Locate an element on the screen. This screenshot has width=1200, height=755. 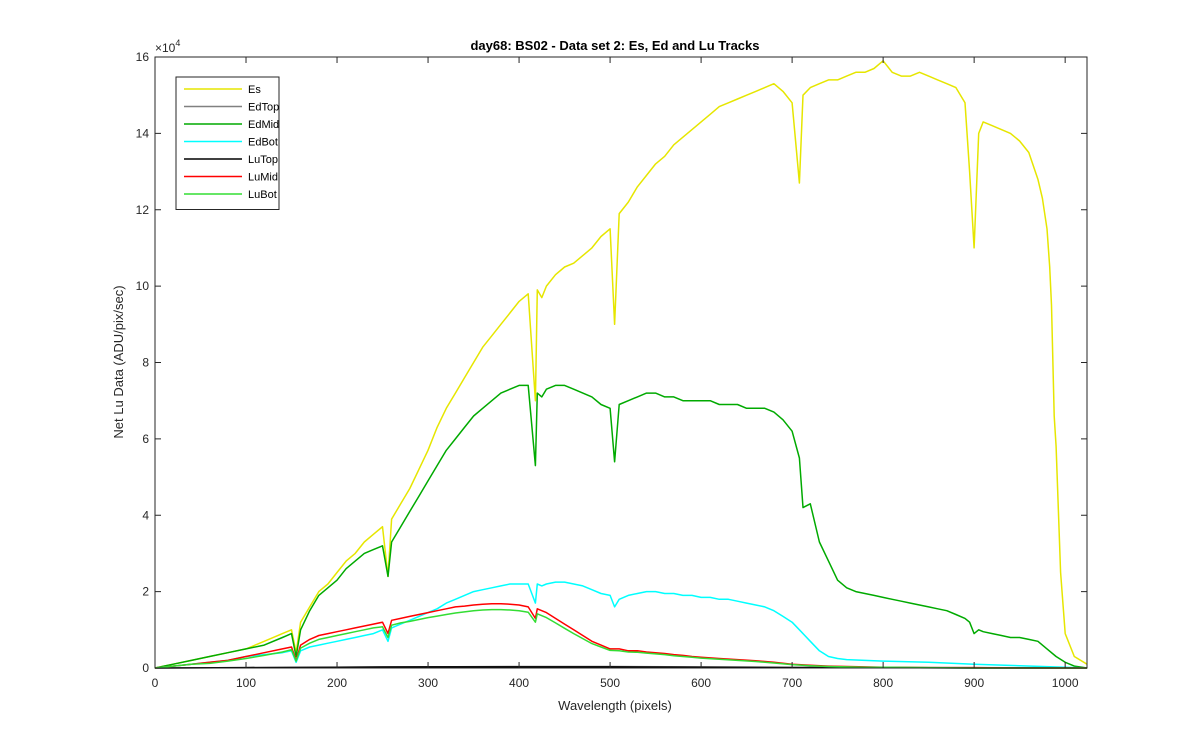
x-axis-label: Wavelength (pixels) is located at coordinates (615, 705).